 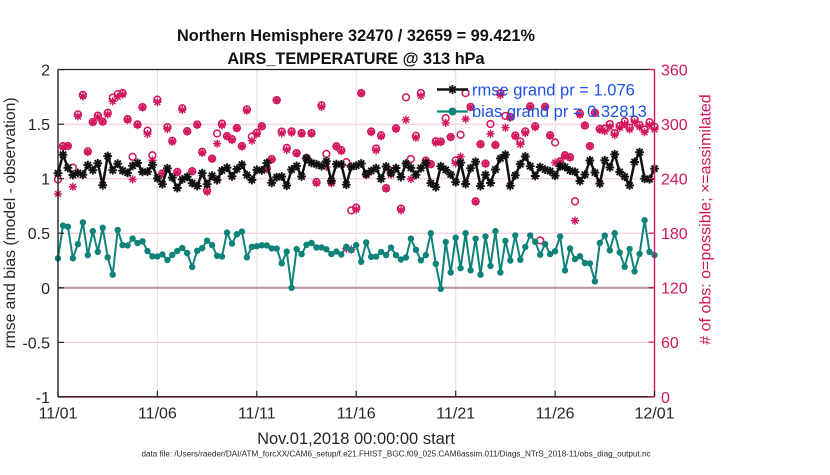 I want to click on svg-text: 300, so click(x=674, y=125).